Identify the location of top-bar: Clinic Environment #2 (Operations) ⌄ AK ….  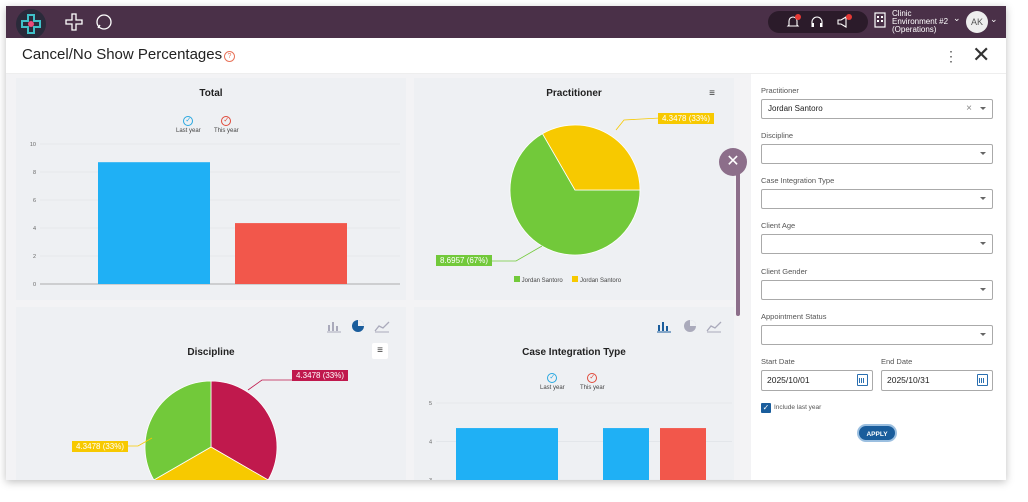
(506, 22).